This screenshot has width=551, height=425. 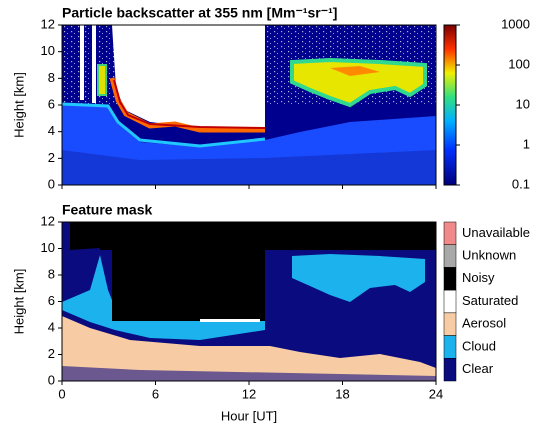 I want to click on legend-label: Saturated, so click(x=490, y=300).